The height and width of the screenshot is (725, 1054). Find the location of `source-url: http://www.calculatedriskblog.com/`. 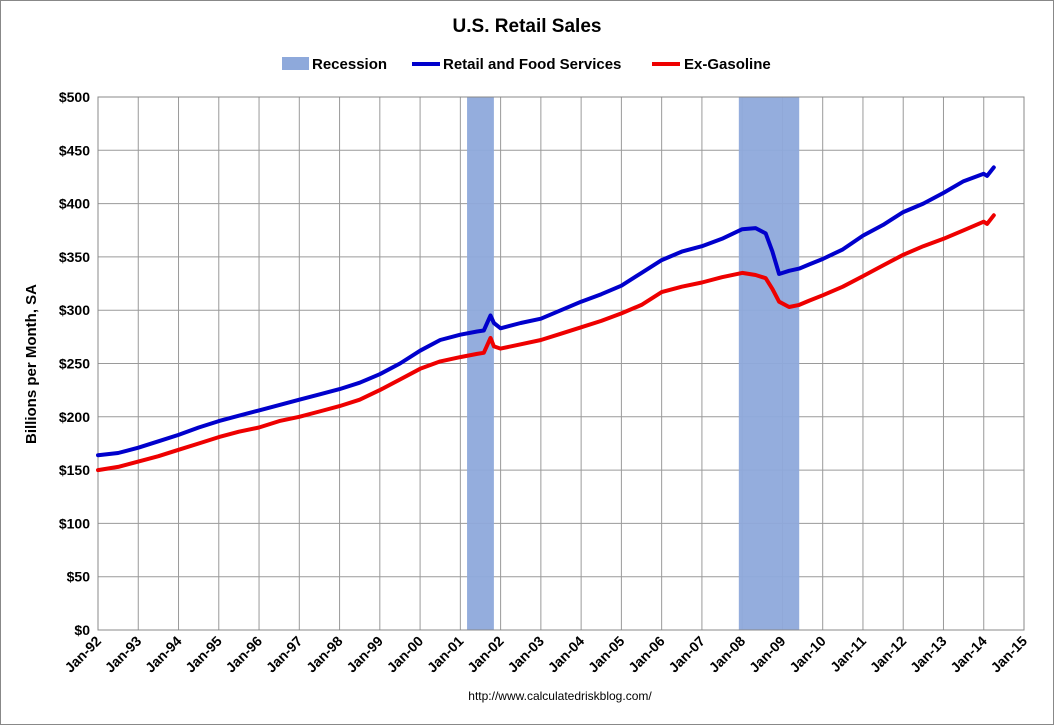

source-url: http://www.calculatedriskblog.com/ is located at coordinates (560, 696).